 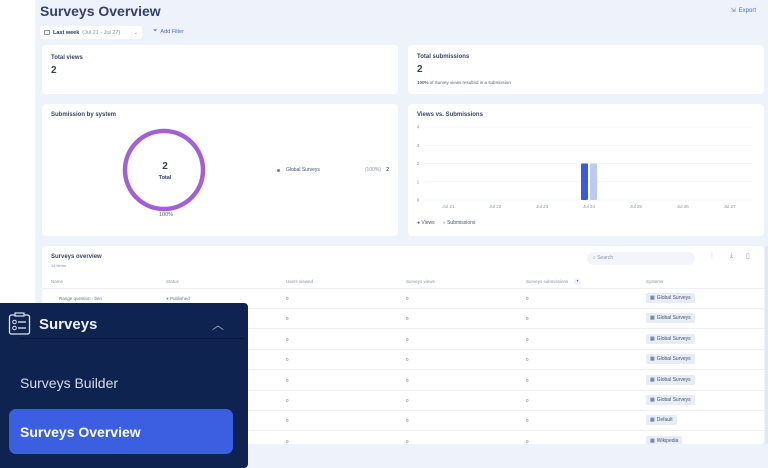 I want to click on cell-name: Range question - ben, so click(x=81, y=298).